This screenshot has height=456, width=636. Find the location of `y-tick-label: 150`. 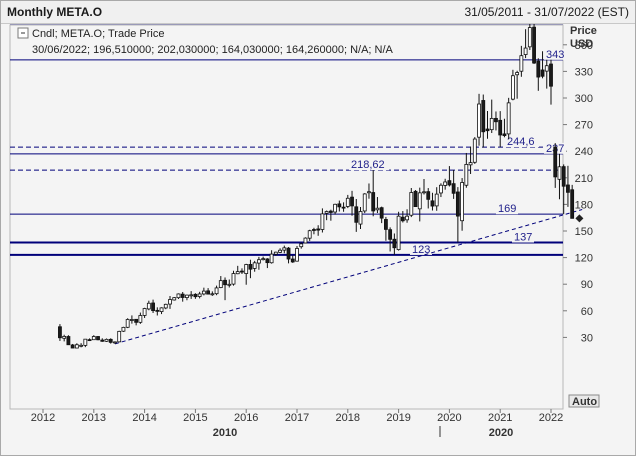

y-tick-label: 150 is located at coordinates (584, 232).